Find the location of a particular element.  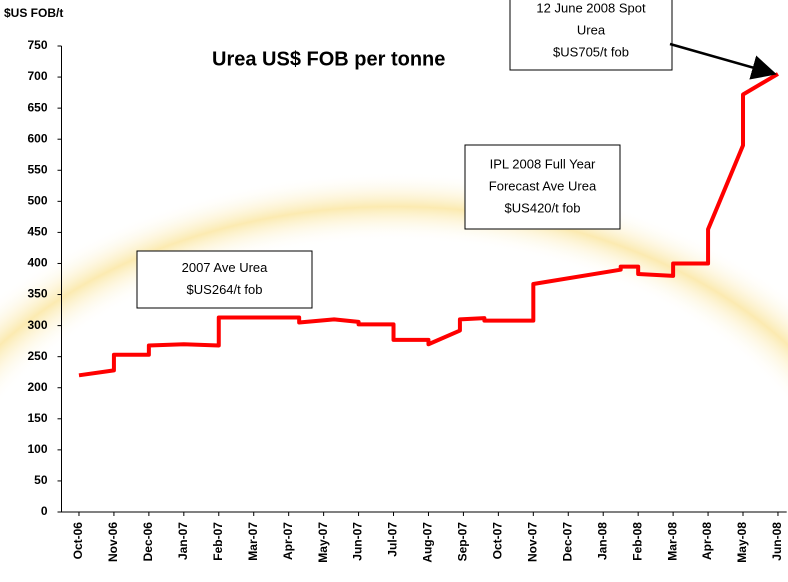

annotation-text: $US264/t fob is located at coordinates (225, 289).